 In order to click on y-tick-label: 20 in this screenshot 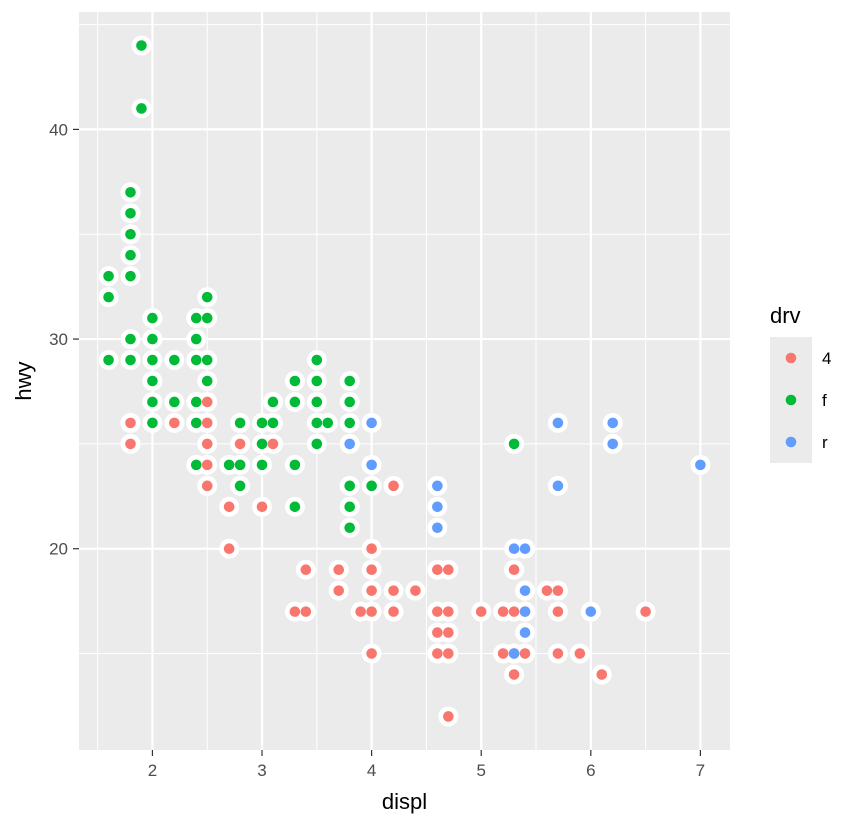, I will do `click(58, 549)`.